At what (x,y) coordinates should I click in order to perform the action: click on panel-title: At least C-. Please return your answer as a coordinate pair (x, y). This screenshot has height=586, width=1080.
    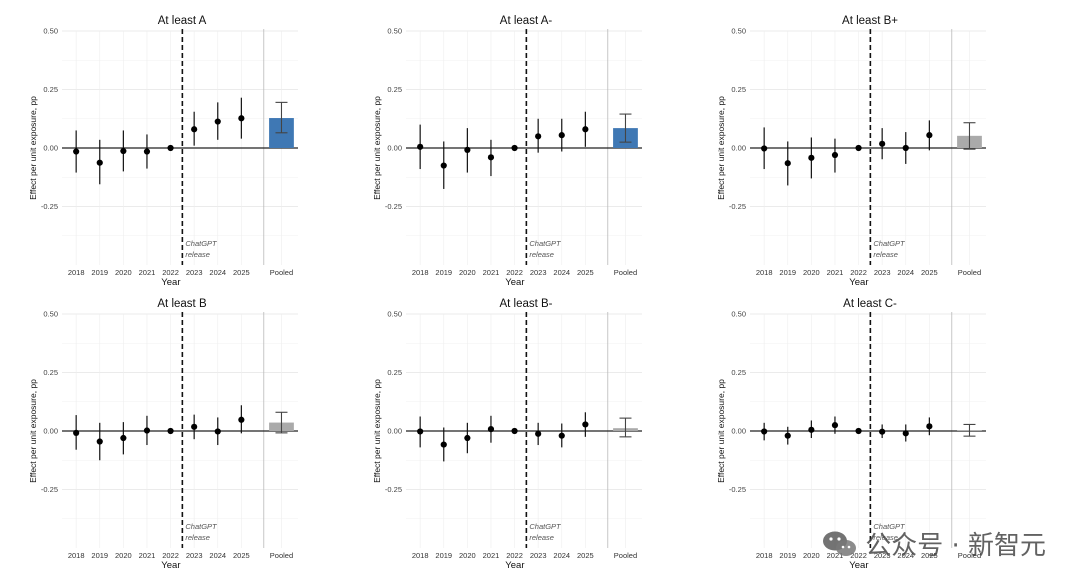
    Looking at the image, I should click on (870, 304).